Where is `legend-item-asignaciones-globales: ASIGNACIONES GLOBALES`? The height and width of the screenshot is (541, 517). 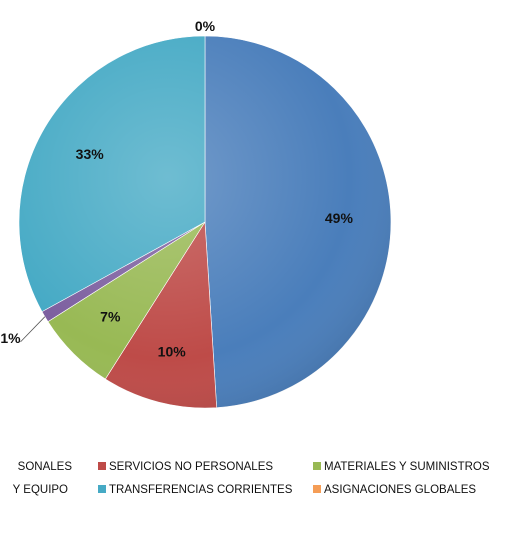 legend-item-asignaciones-globales: ASIGNACIONES GLOBALES is located at coordinates (394, 490).